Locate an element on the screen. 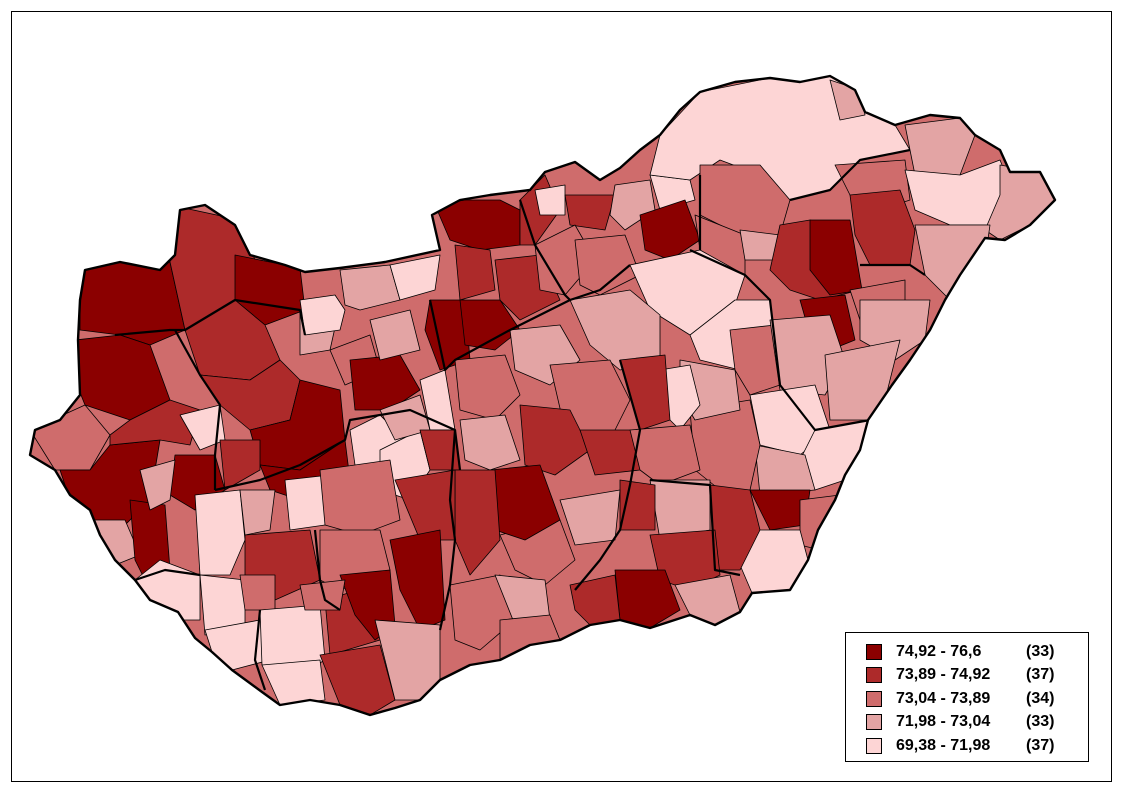 The width and height of the screenshot is (1123, 794). legend-item: 69,38 - 71,98 (37) is located at coordinates (977, 746).